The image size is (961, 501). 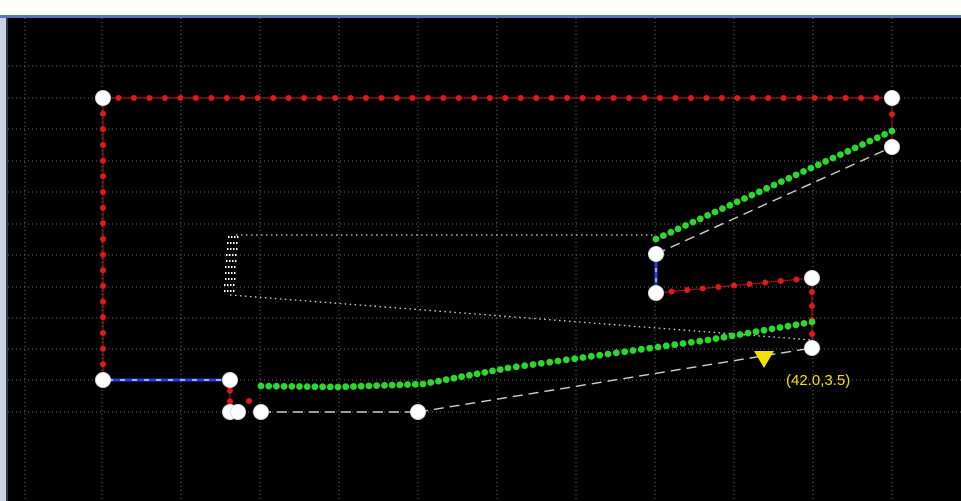 What do you see at coordinates (764, 359) in the screenshot?
I see `triangle-down-marker` at bounding box center [764, 359].